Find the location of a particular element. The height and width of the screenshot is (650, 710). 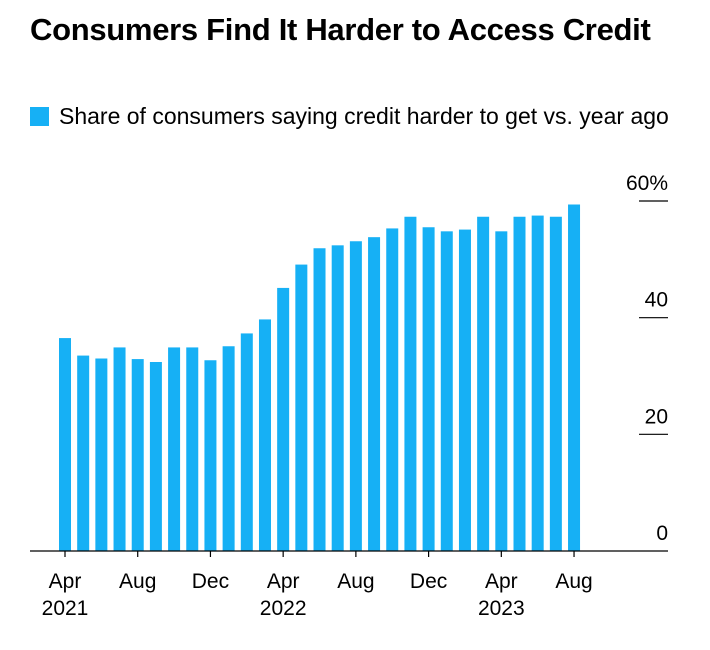

bar-oct-2022 is located at coordinates (392, 390).